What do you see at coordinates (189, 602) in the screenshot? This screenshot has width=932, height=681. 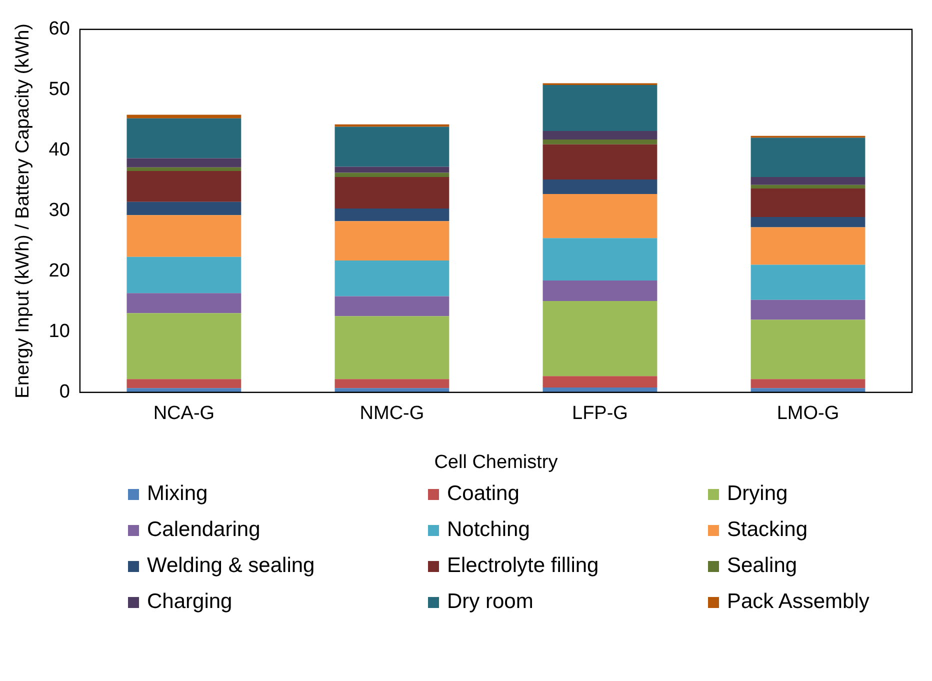 I see `legend-label: Charging` at bounding box center [189, 602].